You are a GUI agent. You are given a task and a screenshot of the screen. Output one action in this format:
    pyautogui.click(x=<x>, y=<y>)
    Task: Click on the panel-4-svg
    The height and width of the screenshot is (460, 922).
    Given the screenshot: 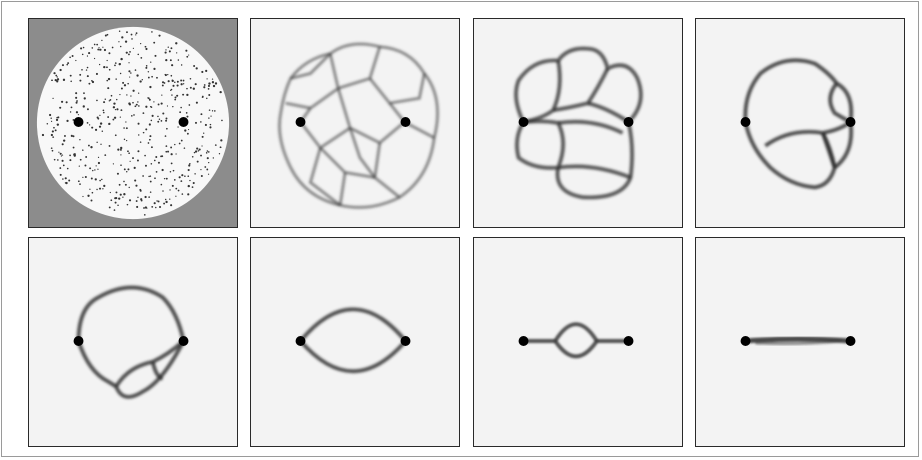 What is the action you would take?
    pyautogui.click(x=798, y=124)
    